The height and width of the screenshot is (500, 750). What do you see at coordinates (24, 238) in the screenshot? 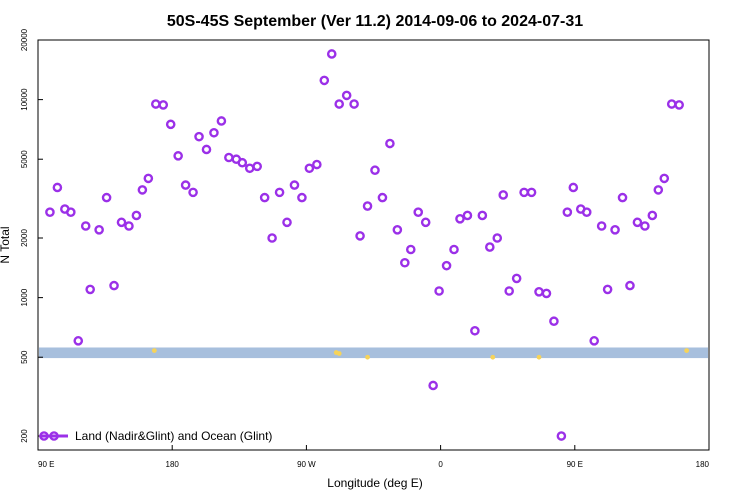
I see `y-tick-label: 2000` at bounding box center [24, 238].